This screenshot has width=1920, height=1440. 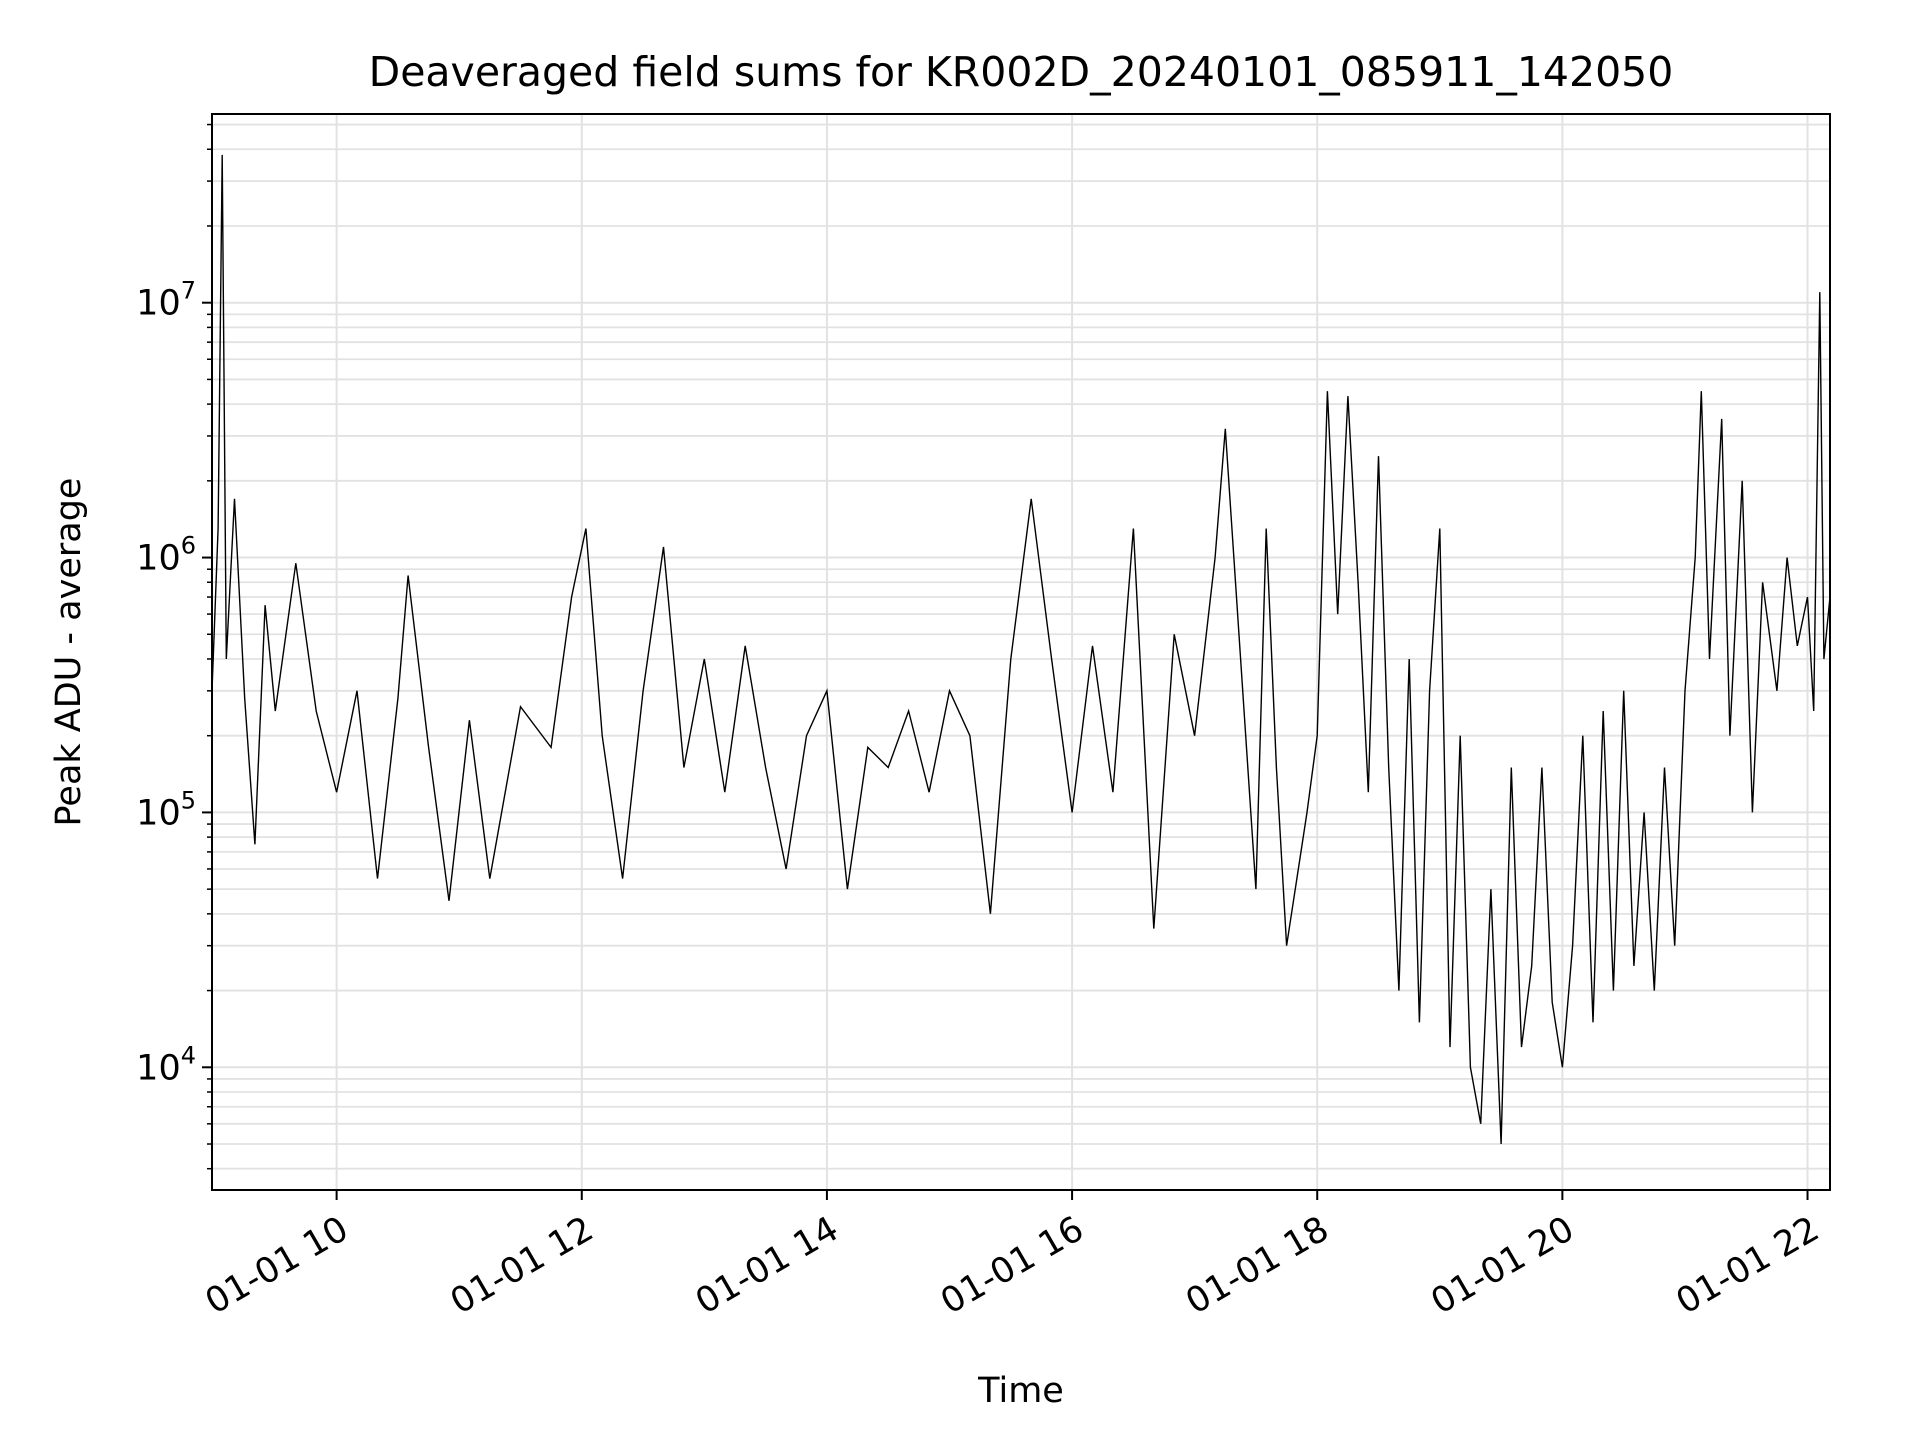 What do you see at coordinates (166, 555) in the screenshot?
I see `y-tick-label: 10⁶` at bounding box center [166, 555].